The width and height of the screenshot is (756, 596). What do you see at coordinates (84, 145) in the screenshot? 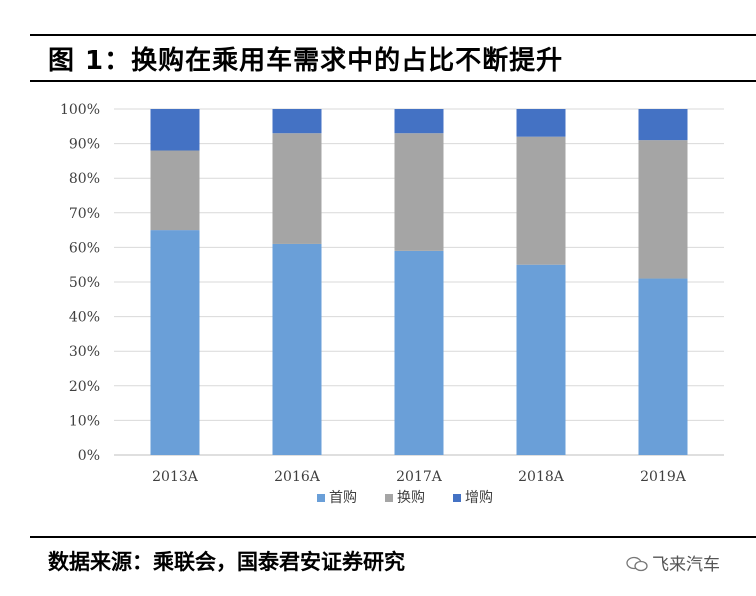
I see `y-tick-label: 90%` at bounding box center [84, 145].